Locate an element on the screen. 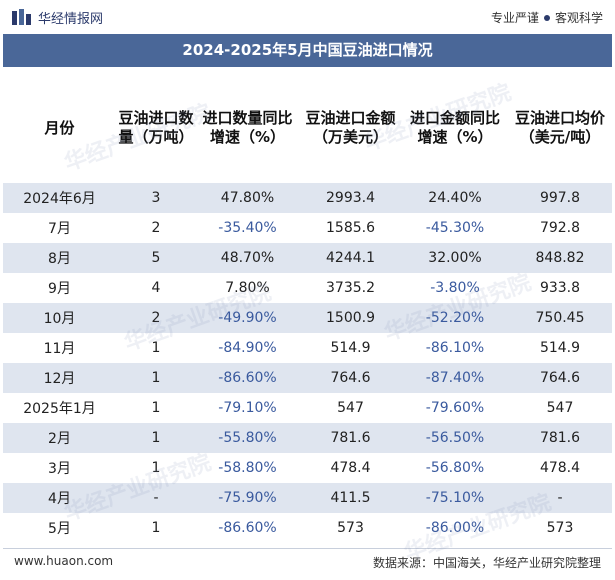  table-row: 2月 1 -55.80% 781.6 -56.50% 781.6 is located at coordinates (307, 438).